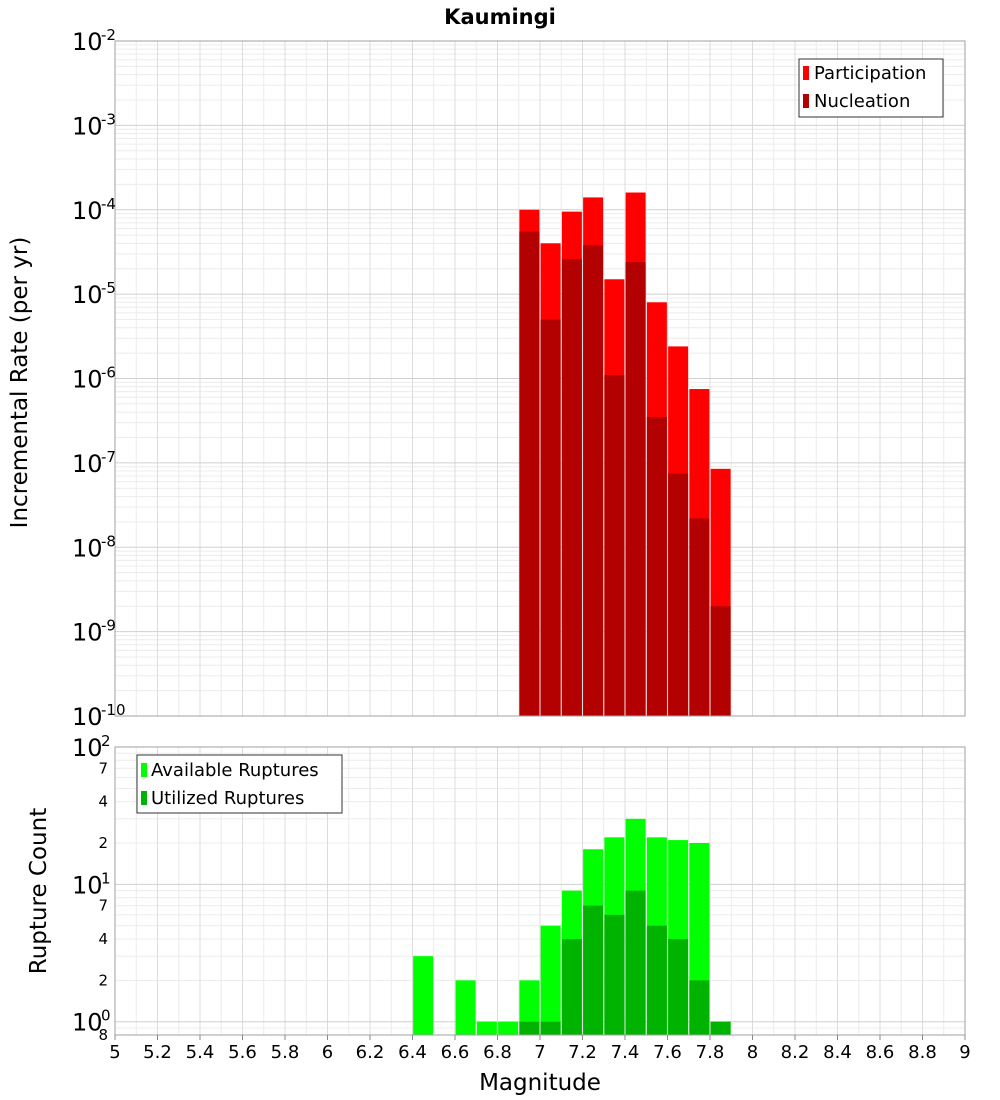  Describe the element at coordinates (157, 1052) in the screenshot. I see `x-tick-label: 5.2` at that location.